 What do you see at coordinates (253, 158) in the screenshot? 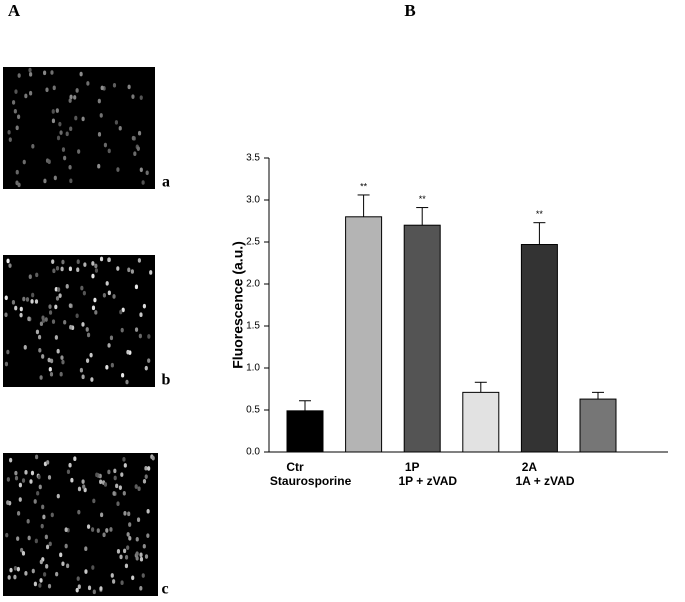
I see `y-tick-label: 3.5` at bounding box center [253, 158].